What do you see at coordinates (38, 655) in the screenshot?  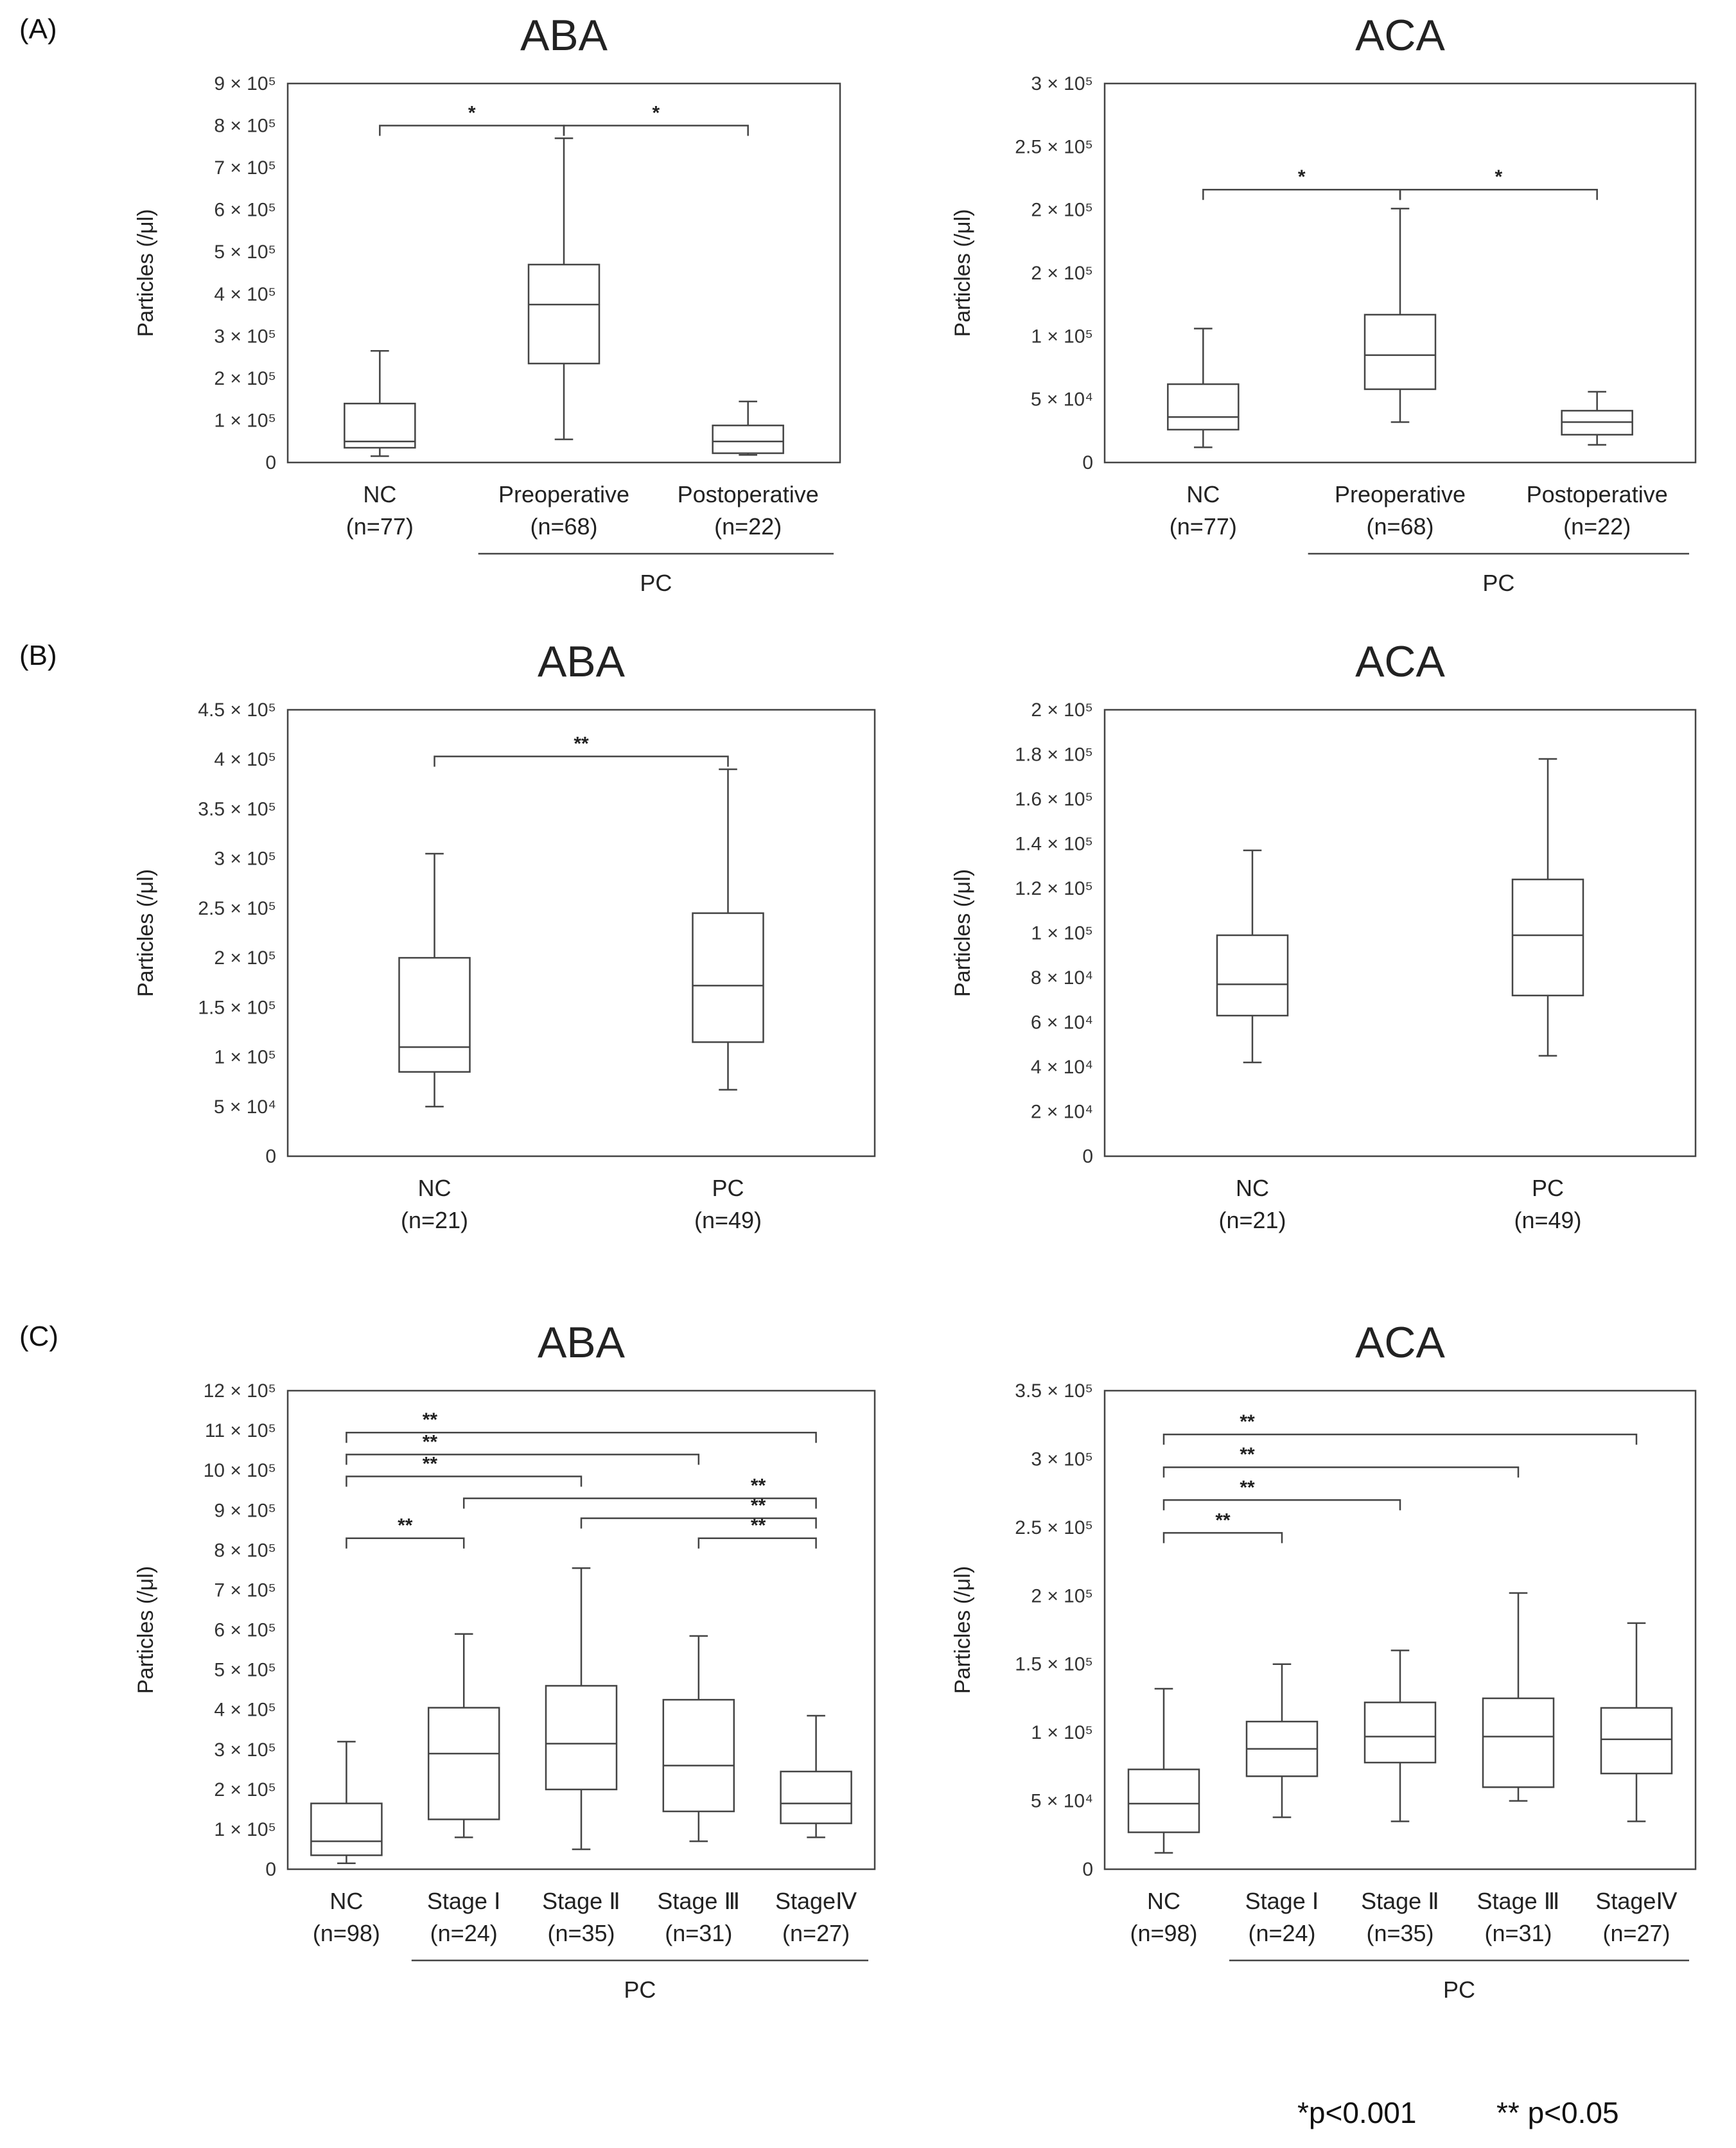 I see `panel-label: (B)` at bounding box center [38, 655].